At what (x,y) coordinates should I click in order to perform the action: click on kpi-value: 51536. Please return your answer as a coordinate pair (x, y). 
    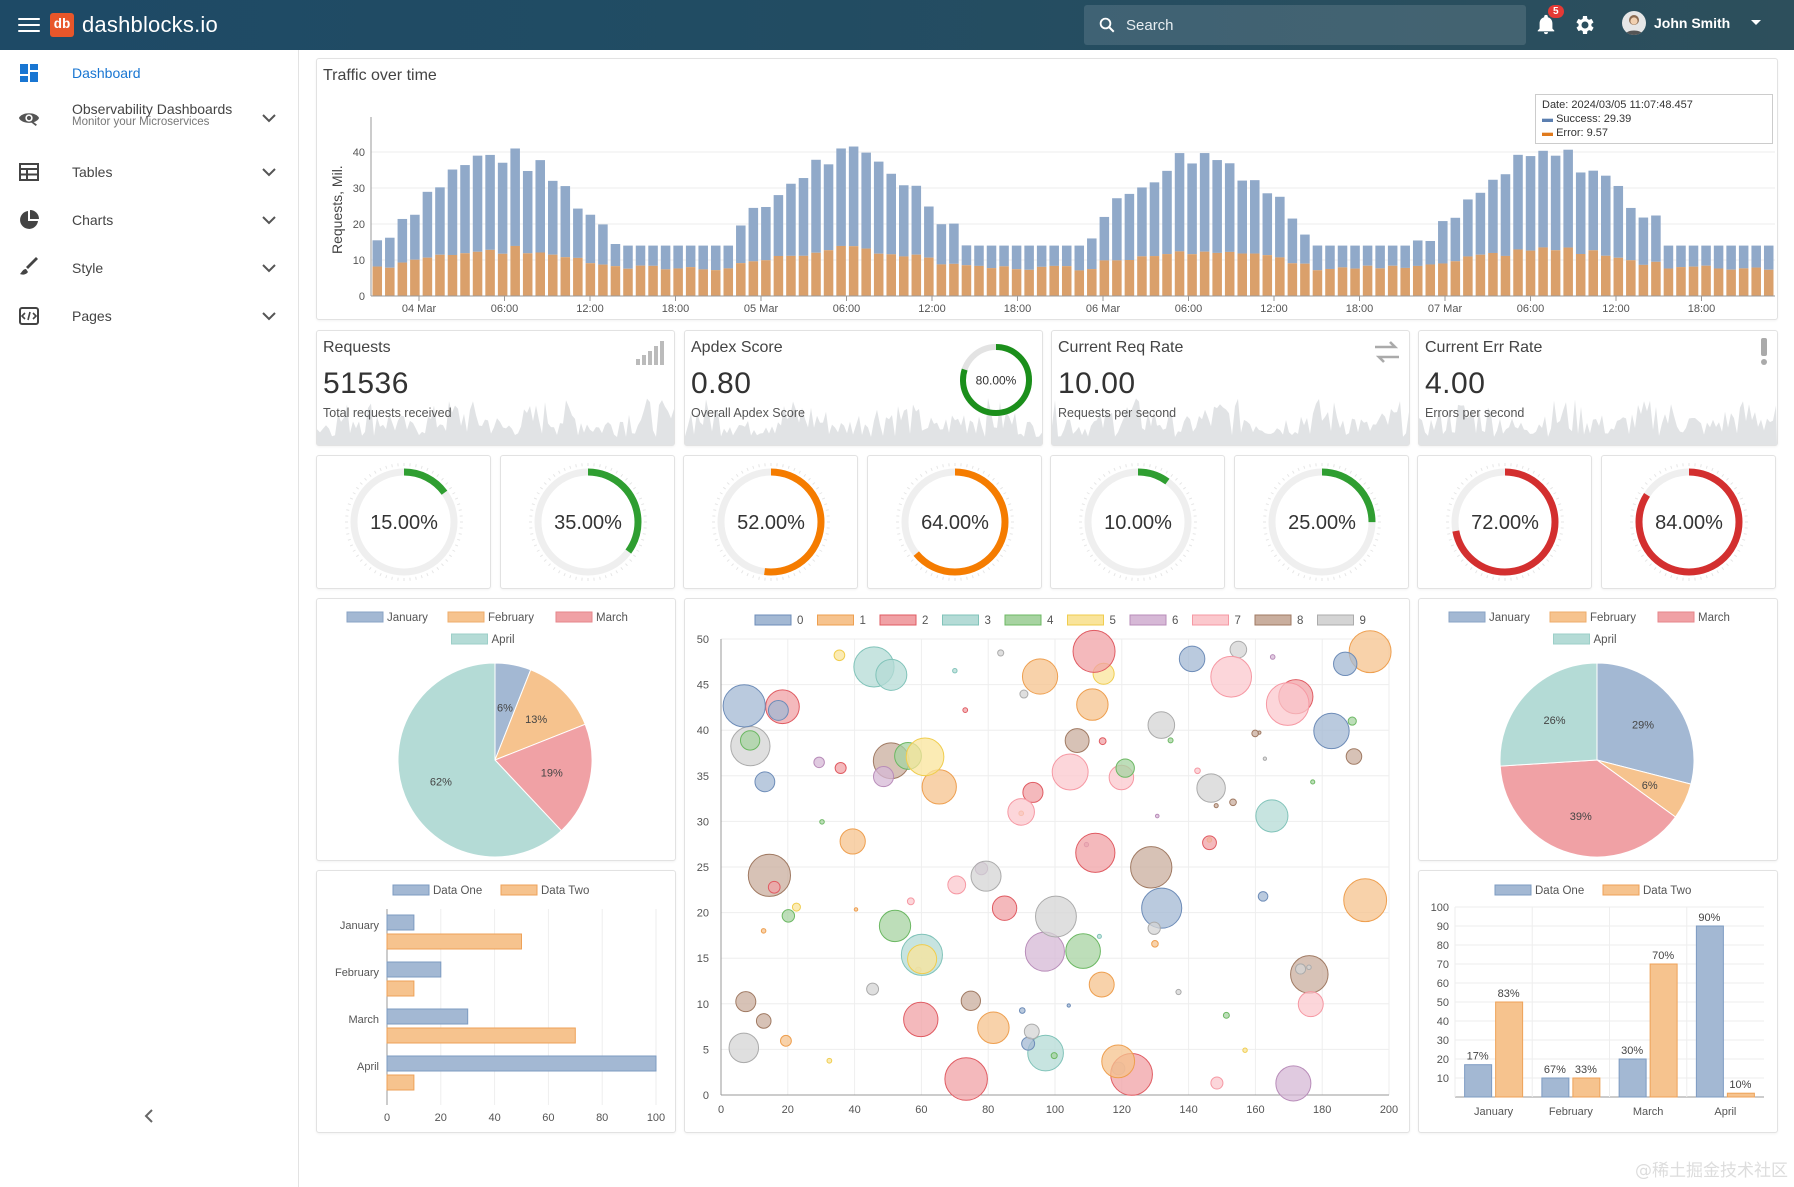
    Looking at the image, I should click on (366, 383).